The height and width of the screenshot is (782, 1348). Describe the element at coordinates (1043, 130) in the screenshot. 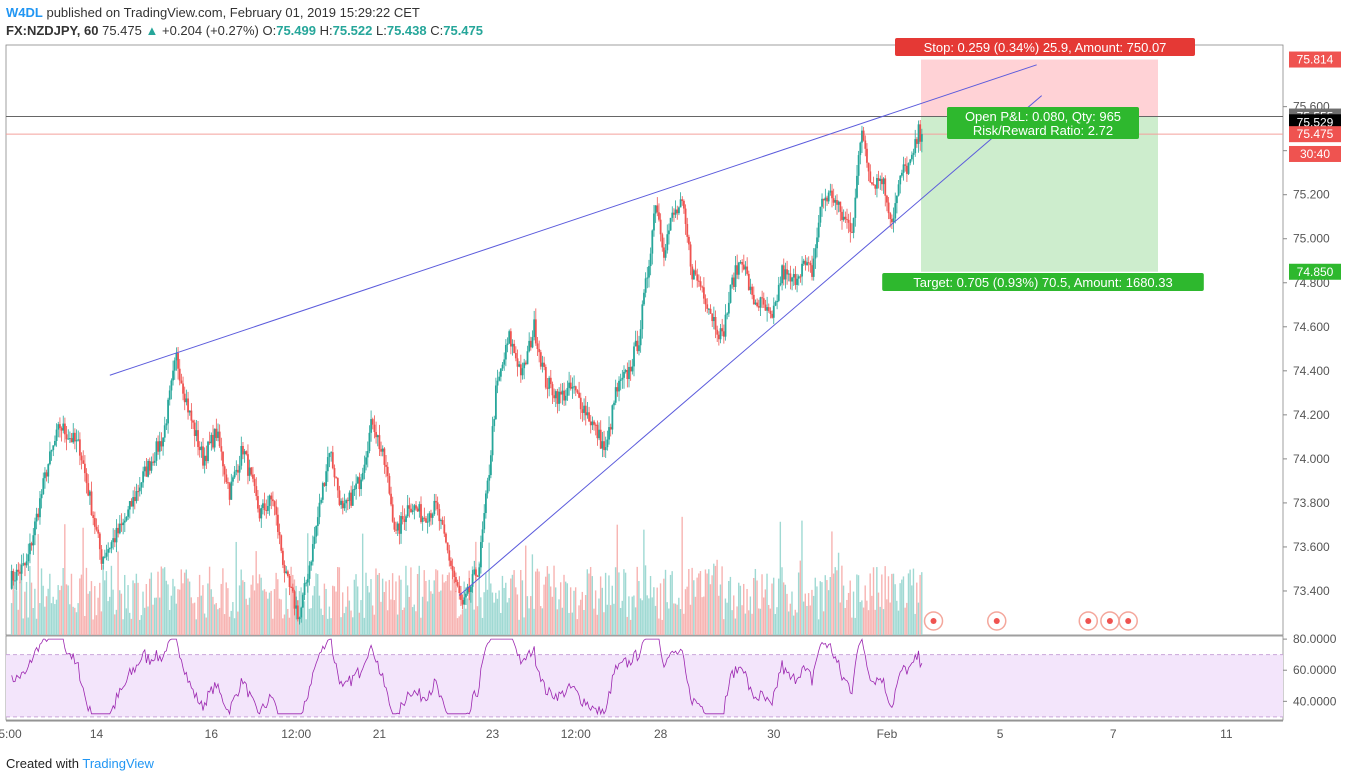

I see `open-pnl-label-text: Risk/Reward Ratio: 2.72` at that location.